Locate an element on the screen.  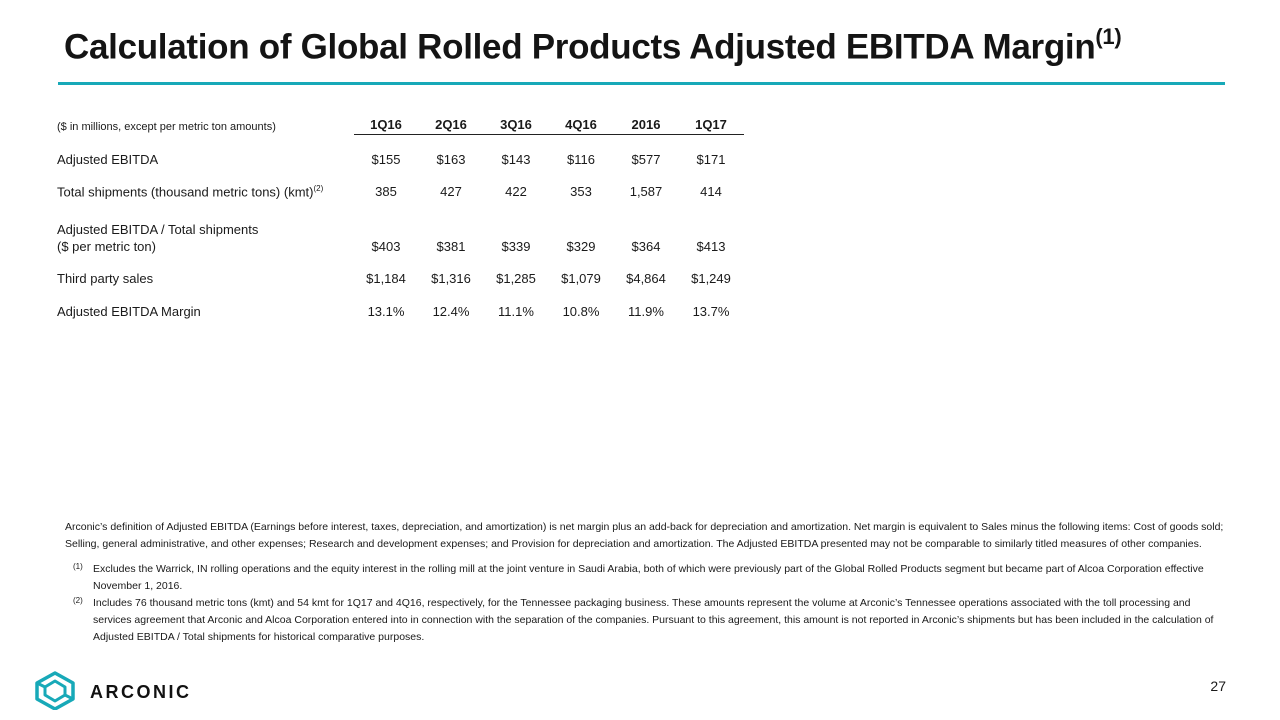
col-header: 1Q17 is located at coordinates (711, 124).